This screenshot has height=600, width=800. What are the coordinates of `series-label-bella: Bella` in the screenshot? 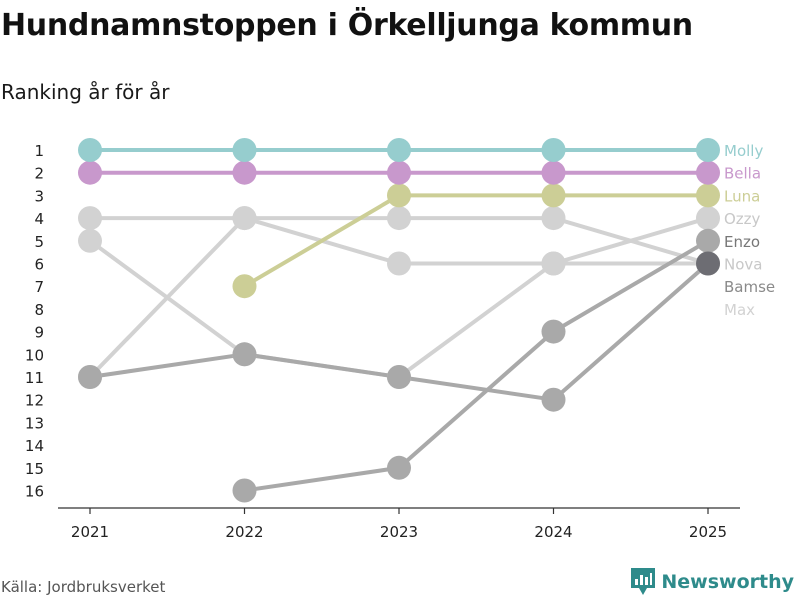 It's located at (742, 174).